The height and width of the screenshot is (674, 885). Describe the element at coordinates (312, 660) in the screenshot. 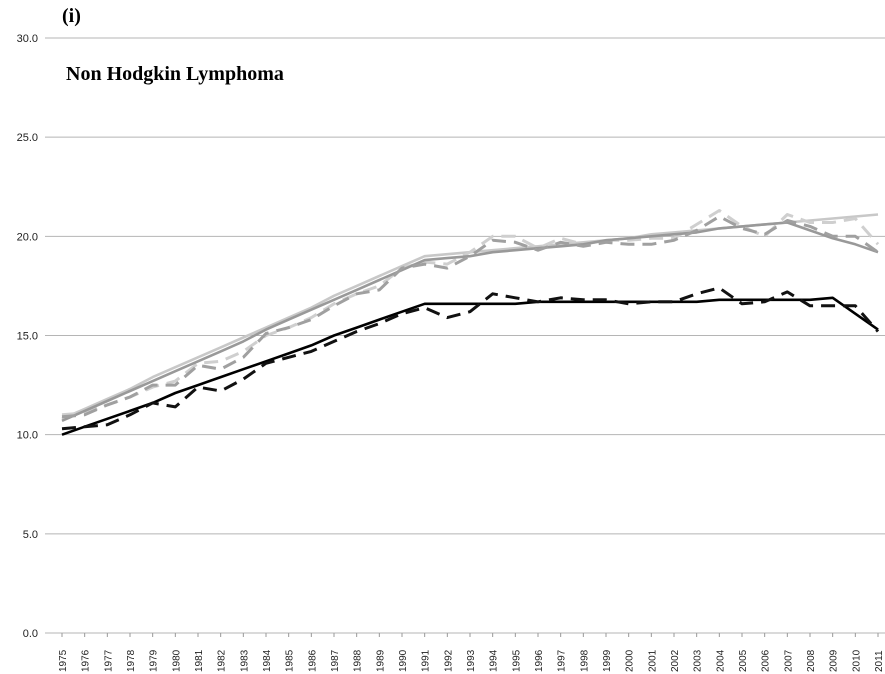

I see `x-tick-label: 1986` at that location.